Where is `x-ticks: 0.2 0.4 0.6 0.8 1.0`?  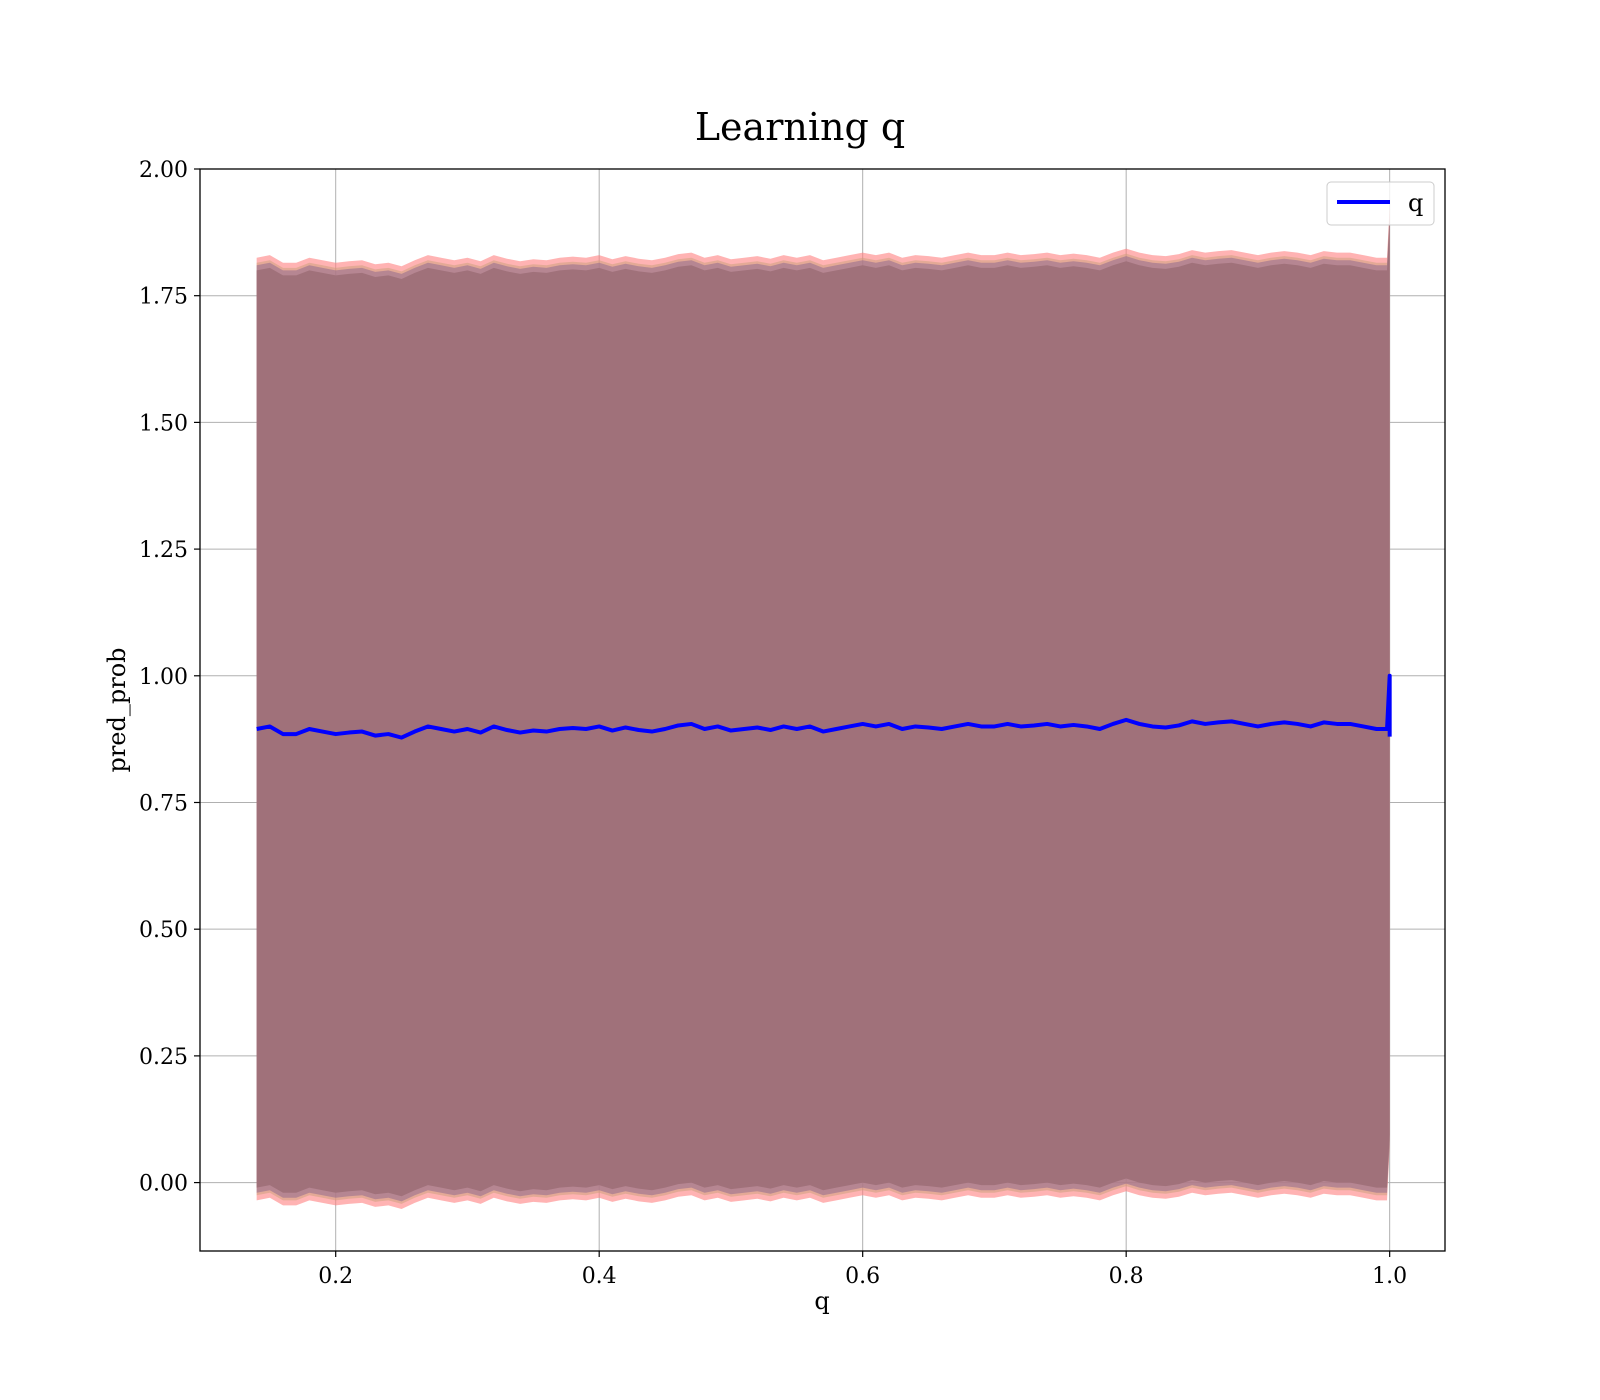
x-ticks: 0.2 0.4 0.6 0.8 1.0 is located at coordinates (862, 1270).